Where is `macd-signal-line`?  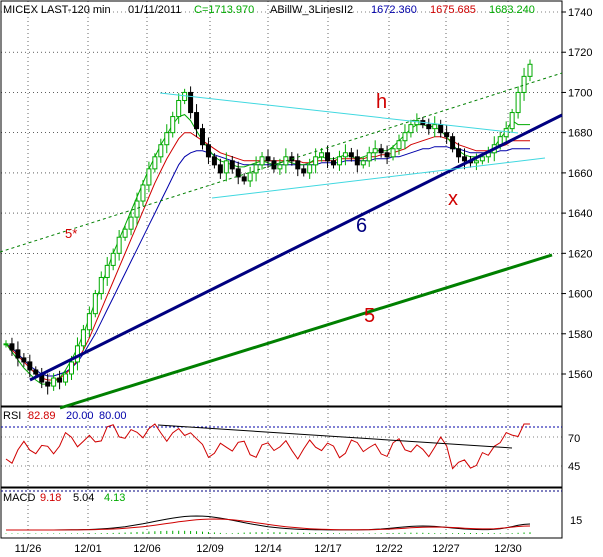 macd-signal-line is located at coordinates (268, 524).